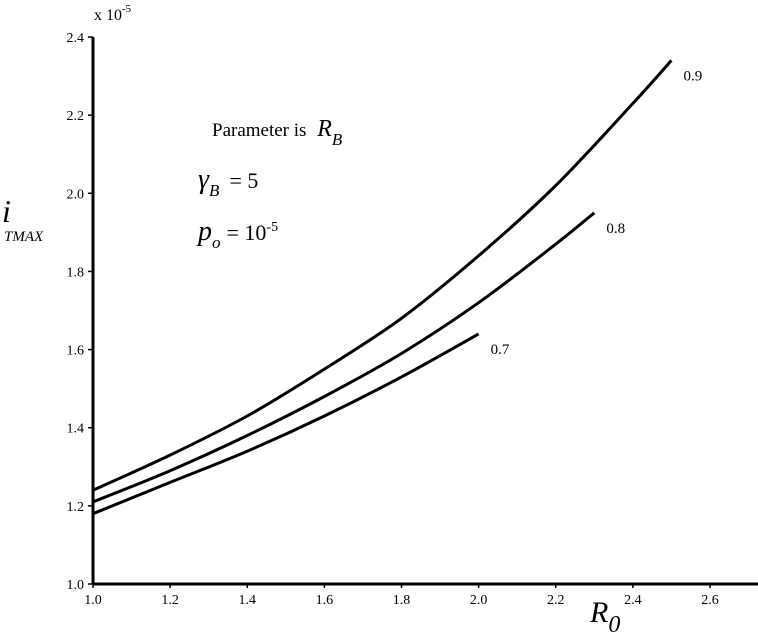  I want to click on x-tick-label: 1.0, so click(93, 600).